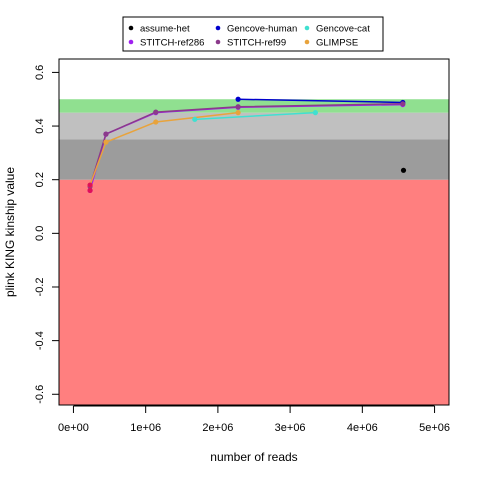 The height and width of the screenshot is (480, 480). Describe the element at coordinates (320, 101) in the screenshot. I see `series-line-Gencove-human` at that location.